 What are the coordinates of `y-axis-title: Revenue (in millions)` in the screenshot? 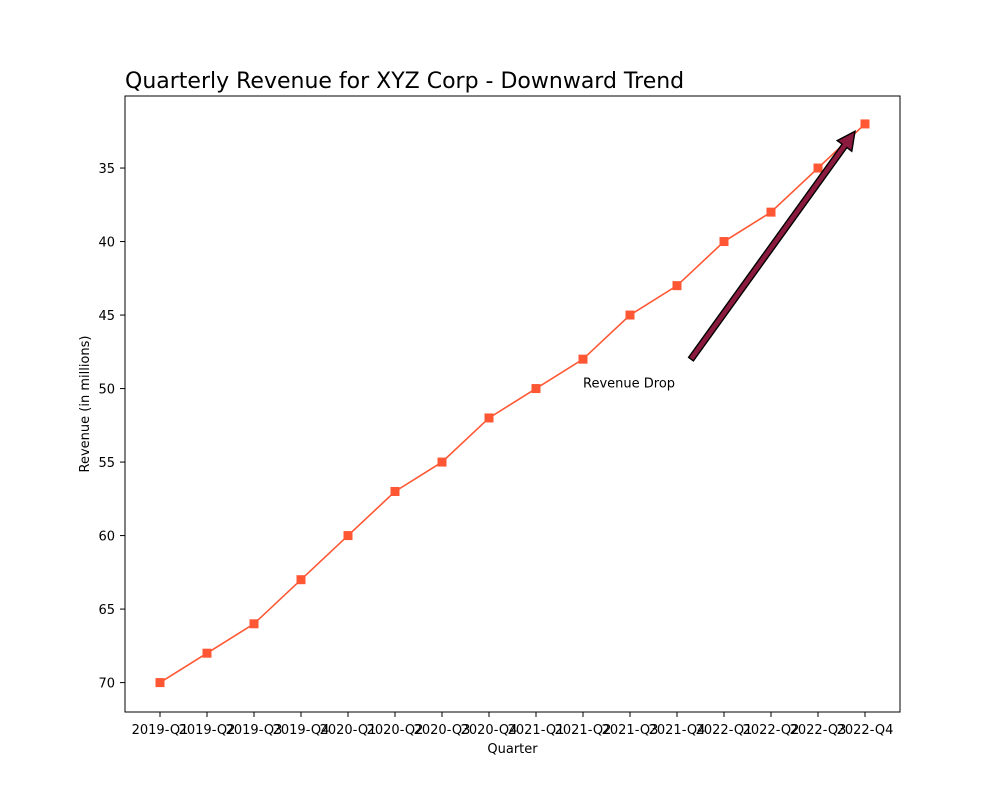 It's located at (85, 404).